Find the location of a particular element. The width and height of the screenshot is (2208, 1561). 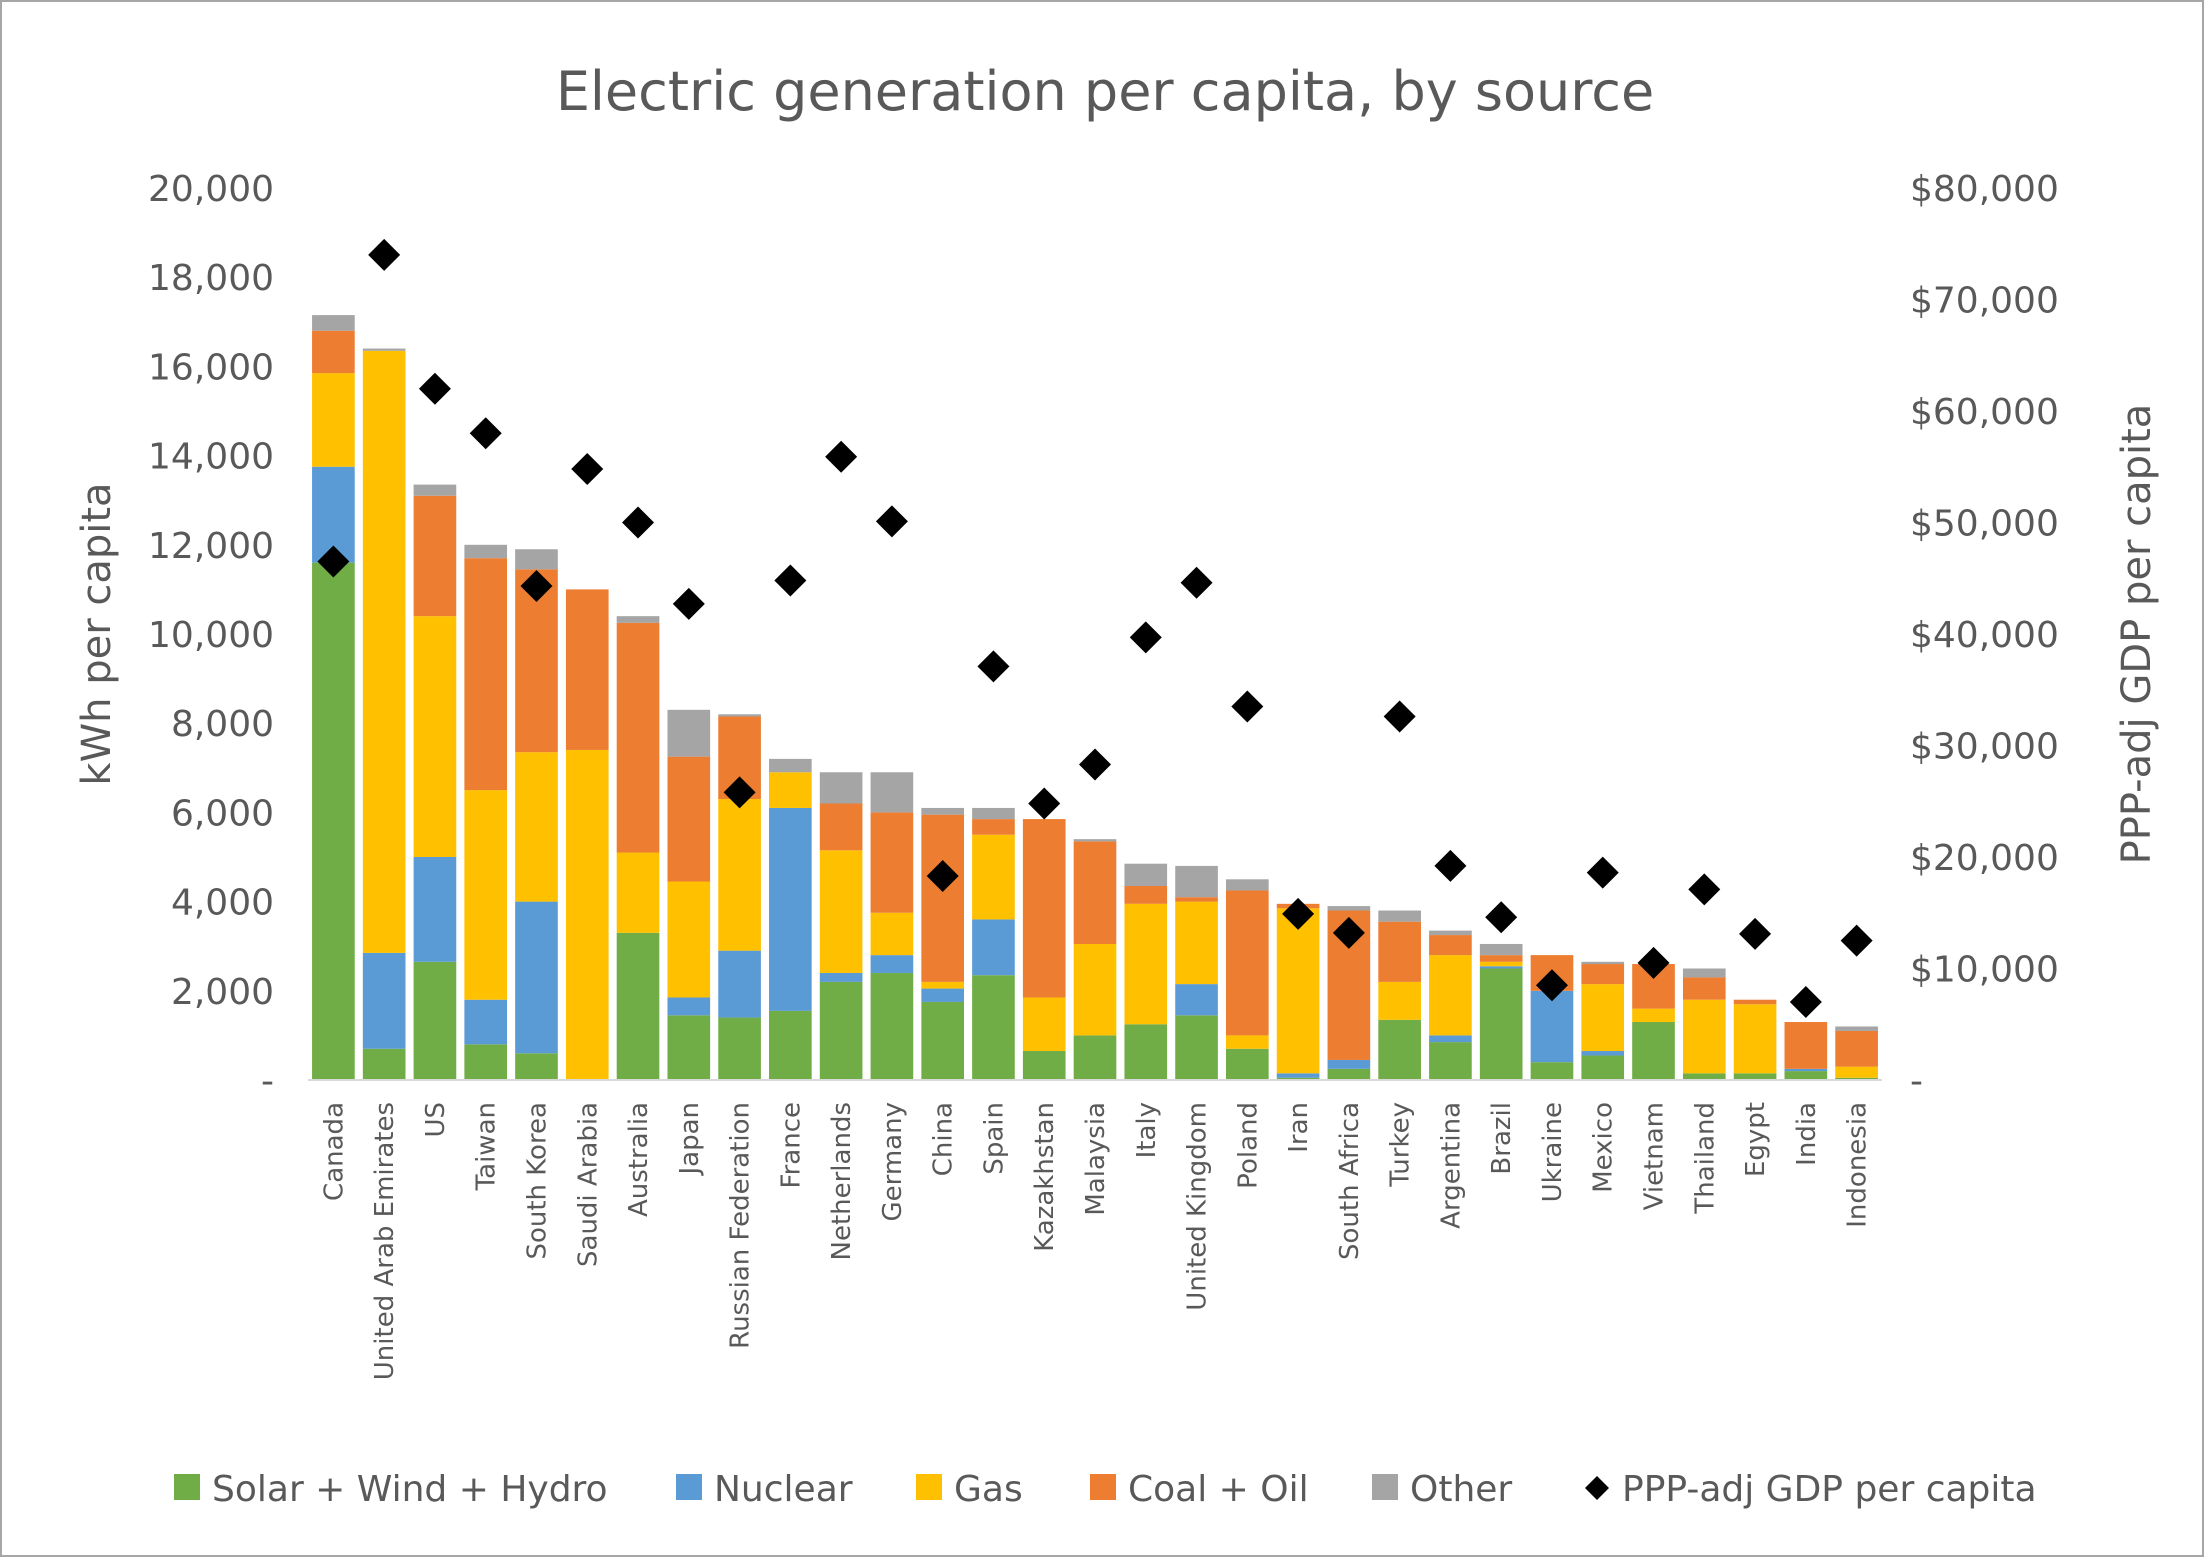

category-label: Japan is located at coordinates (690, 1139).